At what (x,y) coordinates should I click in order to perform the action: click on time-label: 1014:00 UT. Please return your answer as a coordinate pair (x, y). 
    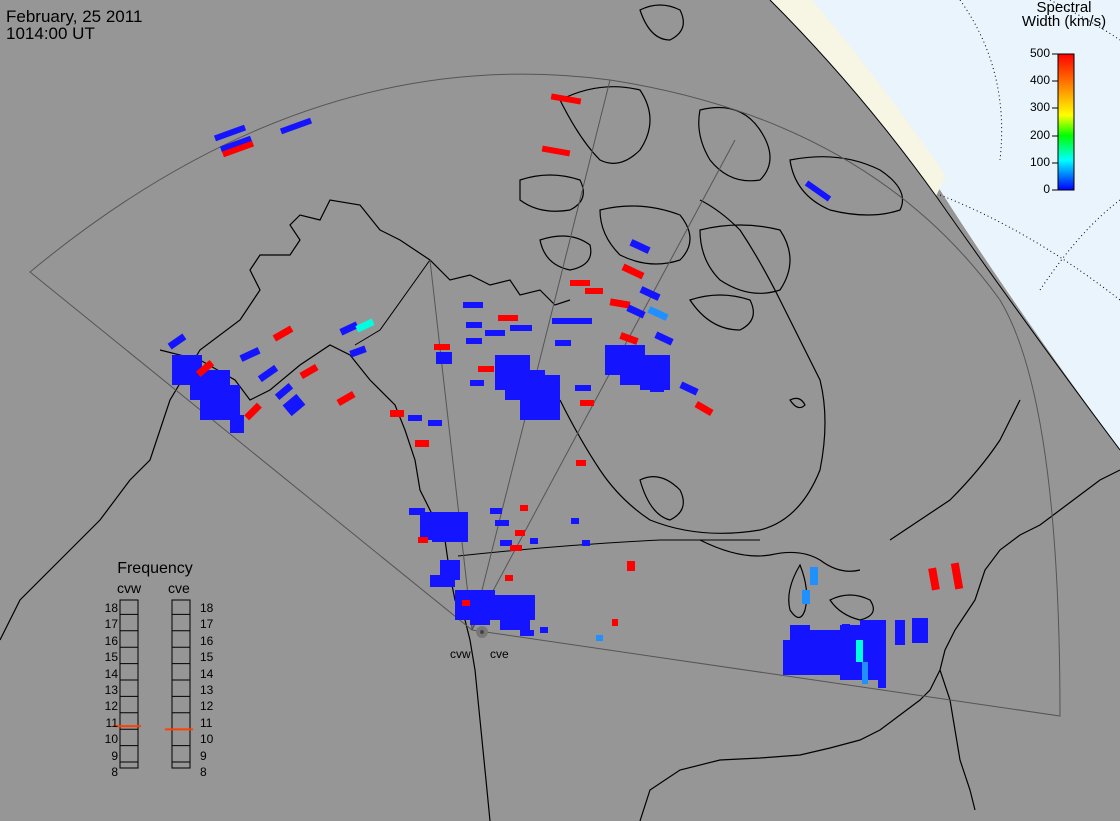
    Looking at the image, I should click on (50, 33).